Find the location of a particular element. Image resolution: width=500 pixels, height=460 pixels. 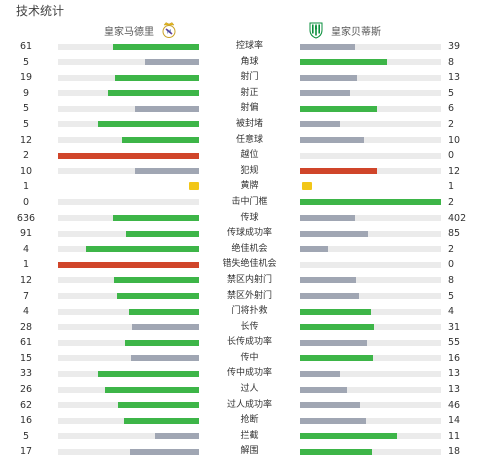

stat-row: 1 黄牌 1 is located at coordinates (250, 187).